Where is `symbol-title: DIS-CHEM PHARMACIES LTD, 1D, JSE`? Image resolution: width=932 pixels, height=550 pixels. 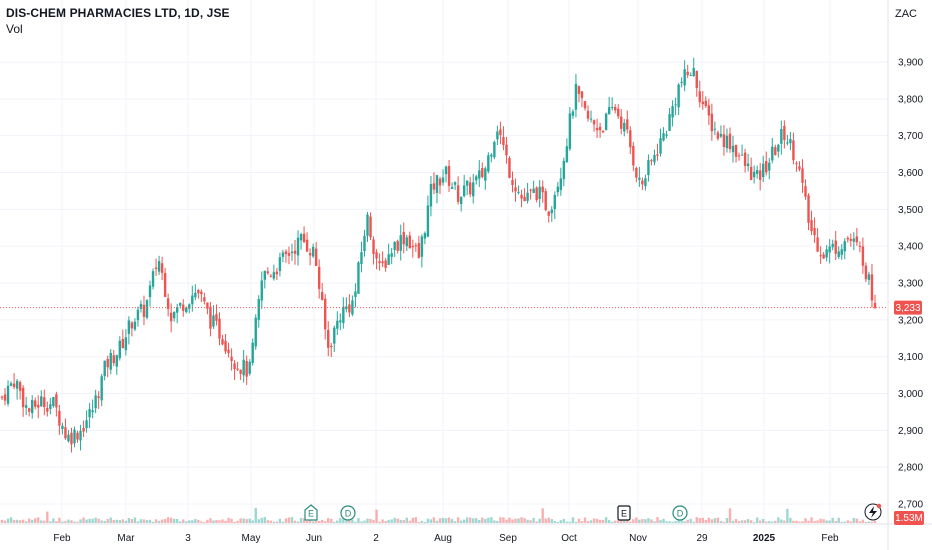
symbol-title: DIS-CHEM PHARMACIES LTD, 1D, JSE is located at coordinates (118, 13).